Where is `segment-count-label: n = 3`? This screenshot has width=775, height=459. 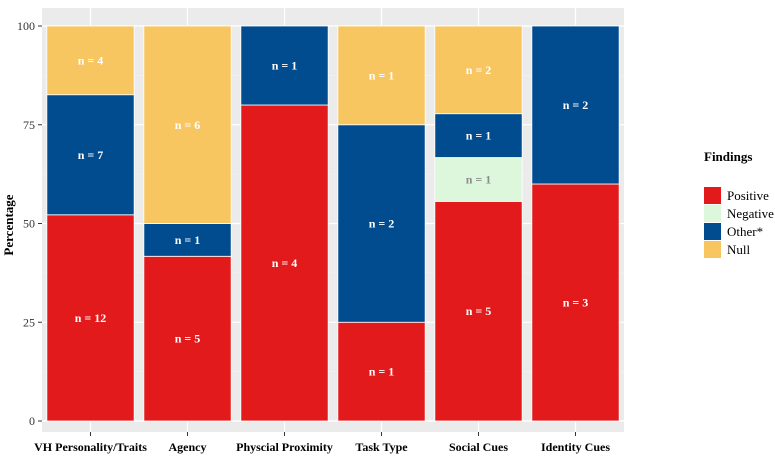 segment-count-label: n = 3 is located at coordinates (576, 303).